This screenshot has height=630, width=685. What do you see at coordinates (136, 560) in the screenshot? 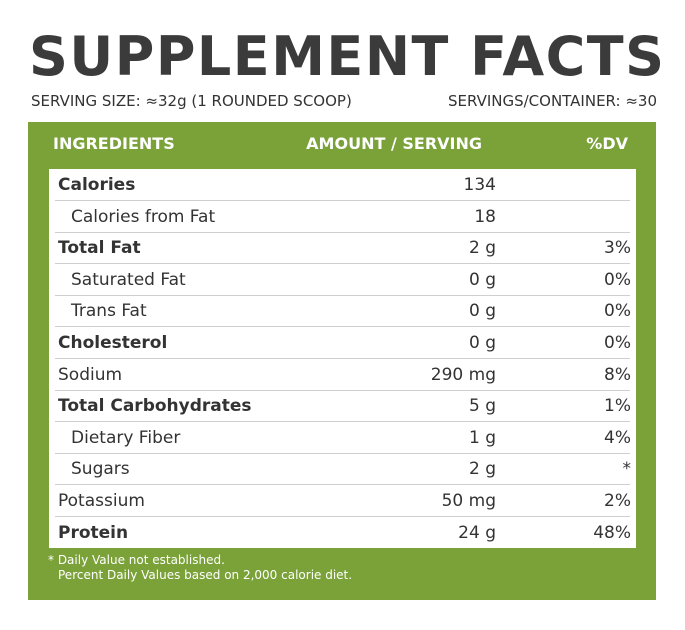
I see `footnote-line-1: * Daily Value not established.` at bounding box center [136, 560].